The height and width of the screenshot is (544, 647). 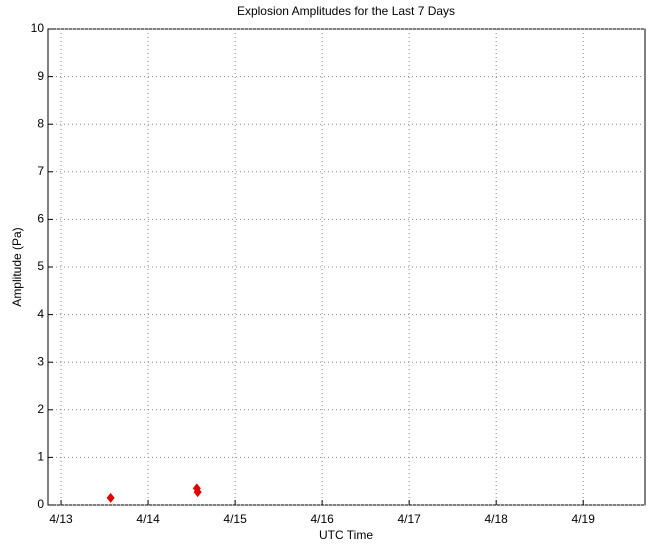 I want to click on y-tick-label: 1, so click(x=40, y=457).